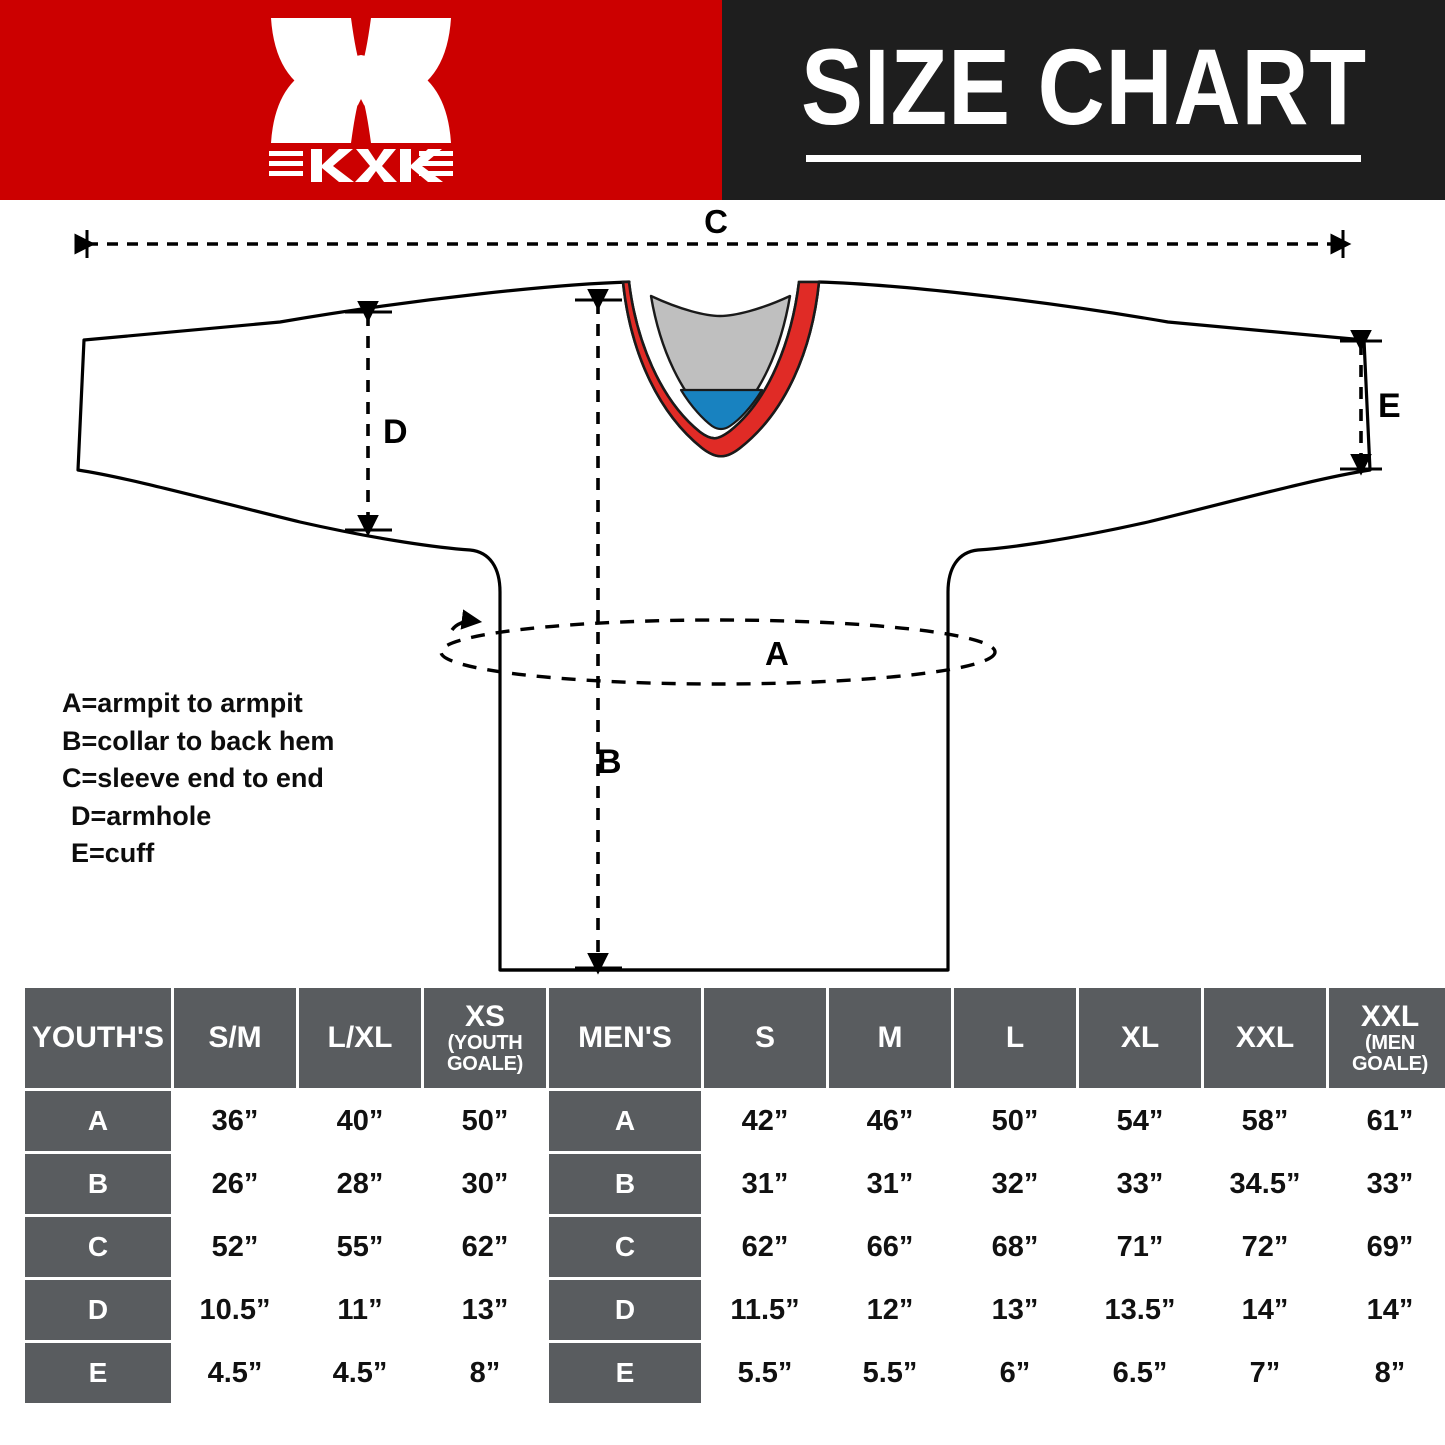  I want to click on page-header: SIZE CHART, so click(722, 100).